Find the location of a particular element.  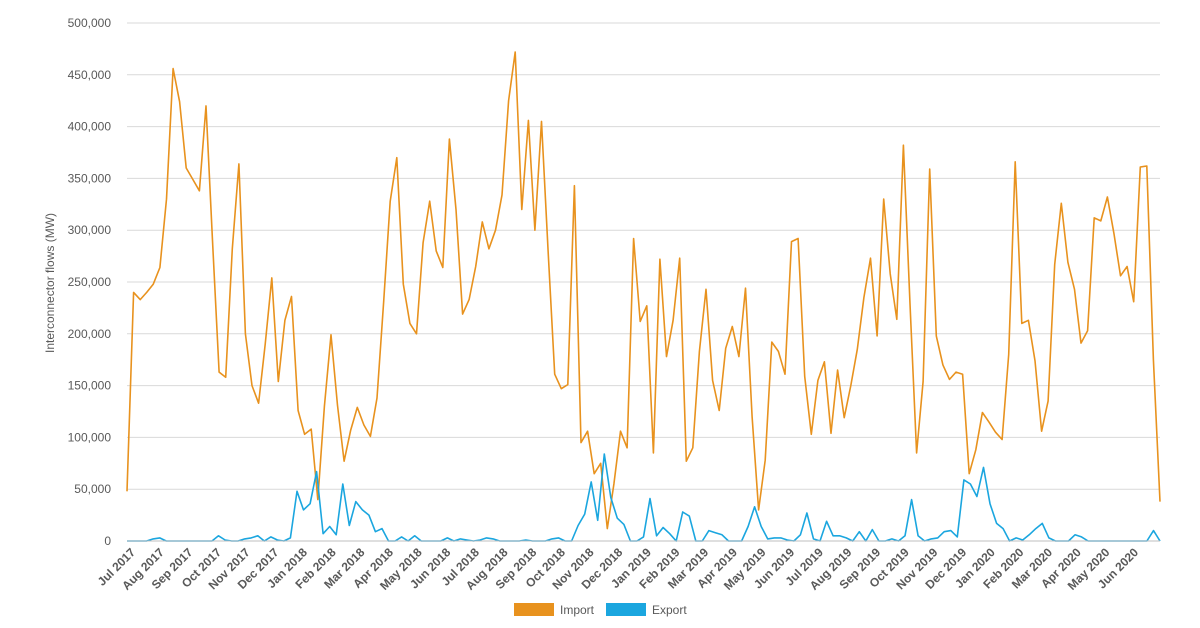

y-tick-label: 300,000 is located at coordinates (90, 230).